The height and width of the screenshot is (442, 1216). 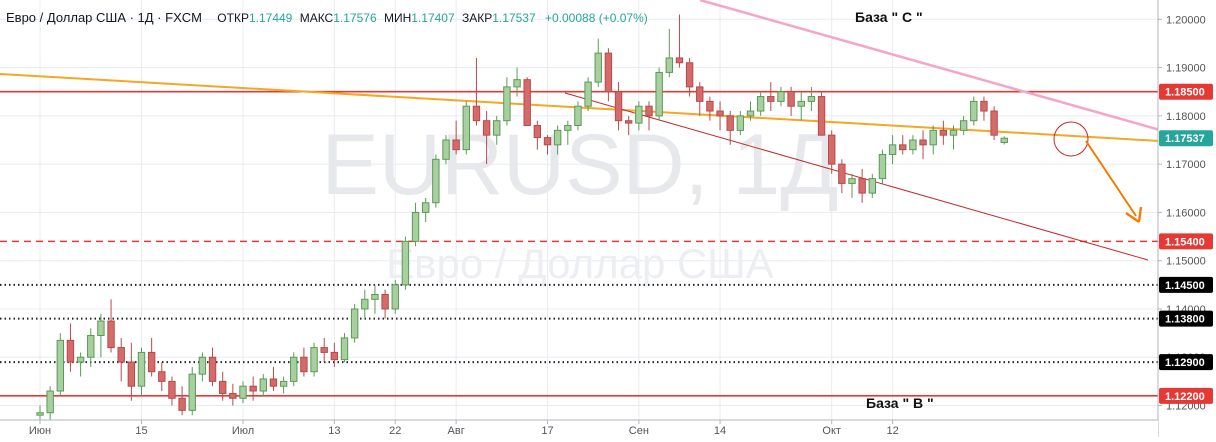 I want to click on symbol-title: Евро / Доллар США · 1Д · FXCM, so click(x=104, y=17).